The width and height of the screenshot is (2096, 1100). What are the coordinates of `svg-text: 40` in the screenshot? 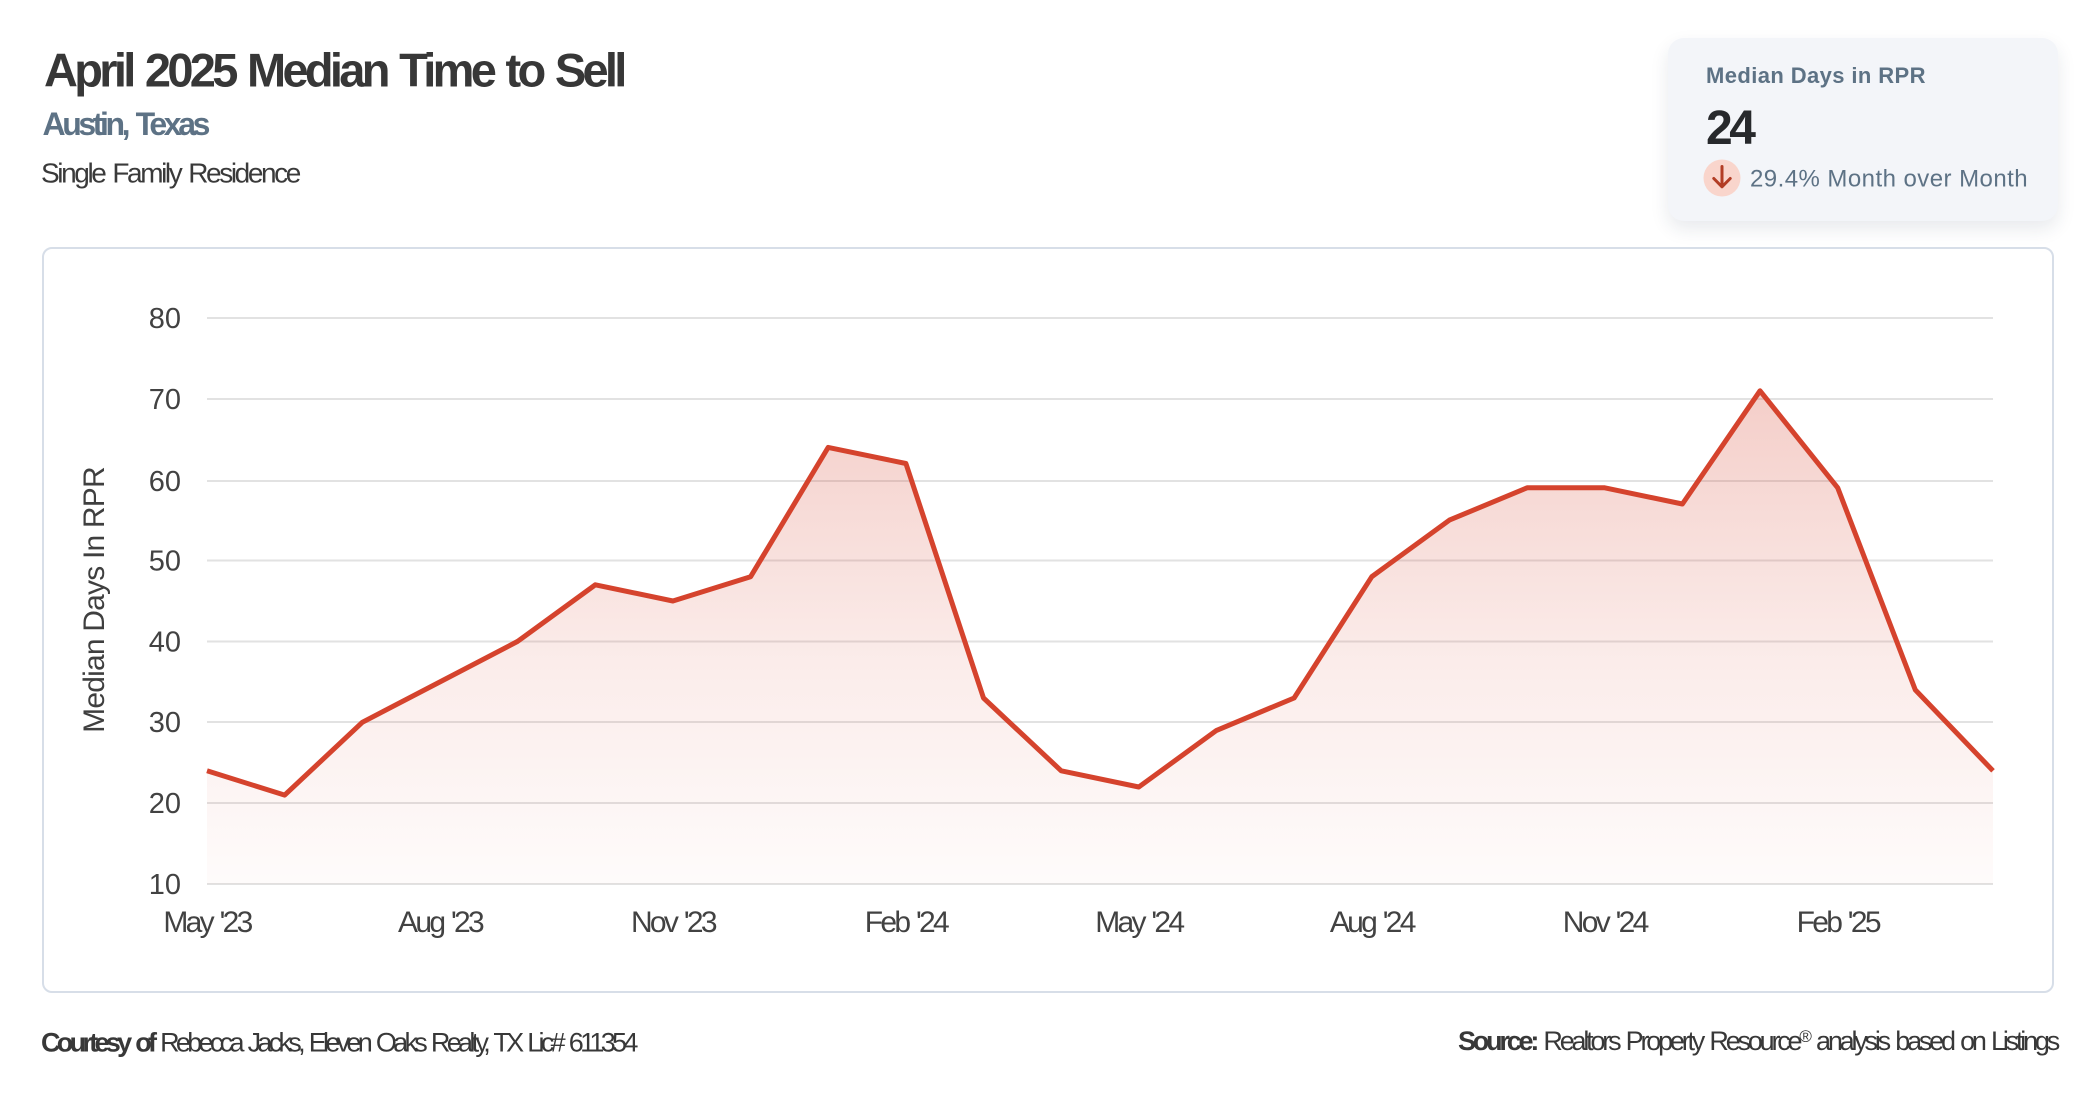 It's located at (165, 643).